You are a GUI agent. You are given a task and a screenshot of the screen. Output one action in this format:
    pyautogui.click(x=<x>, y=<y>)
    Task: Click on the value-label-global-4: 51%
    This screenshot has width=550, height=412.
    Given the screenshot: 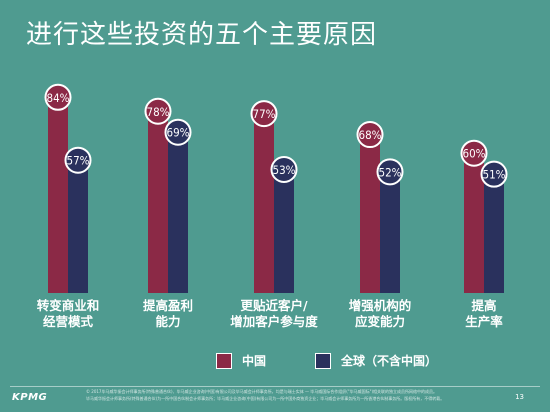 What is the action you would take?
    pyautogui.click(x=494, y=175)
    